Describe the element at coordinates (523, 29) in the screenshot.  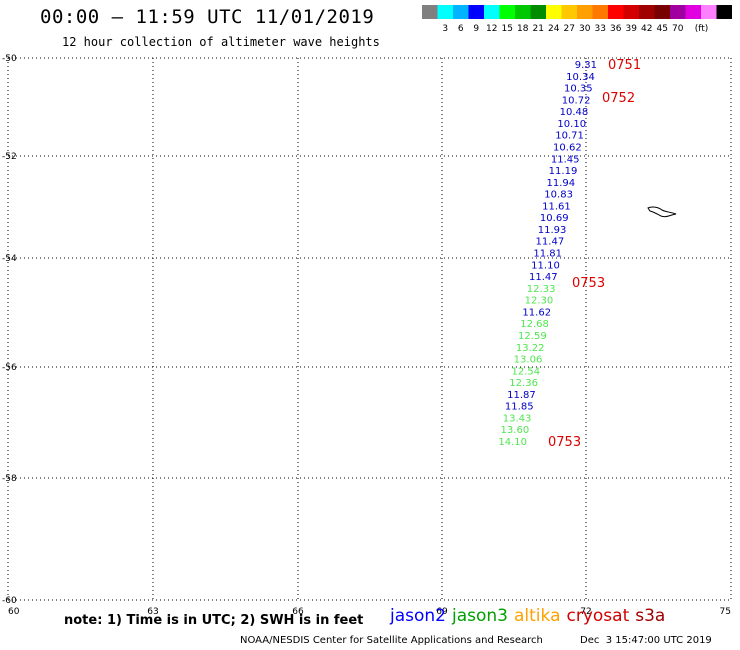
I see `legend-label: 18` at that location.